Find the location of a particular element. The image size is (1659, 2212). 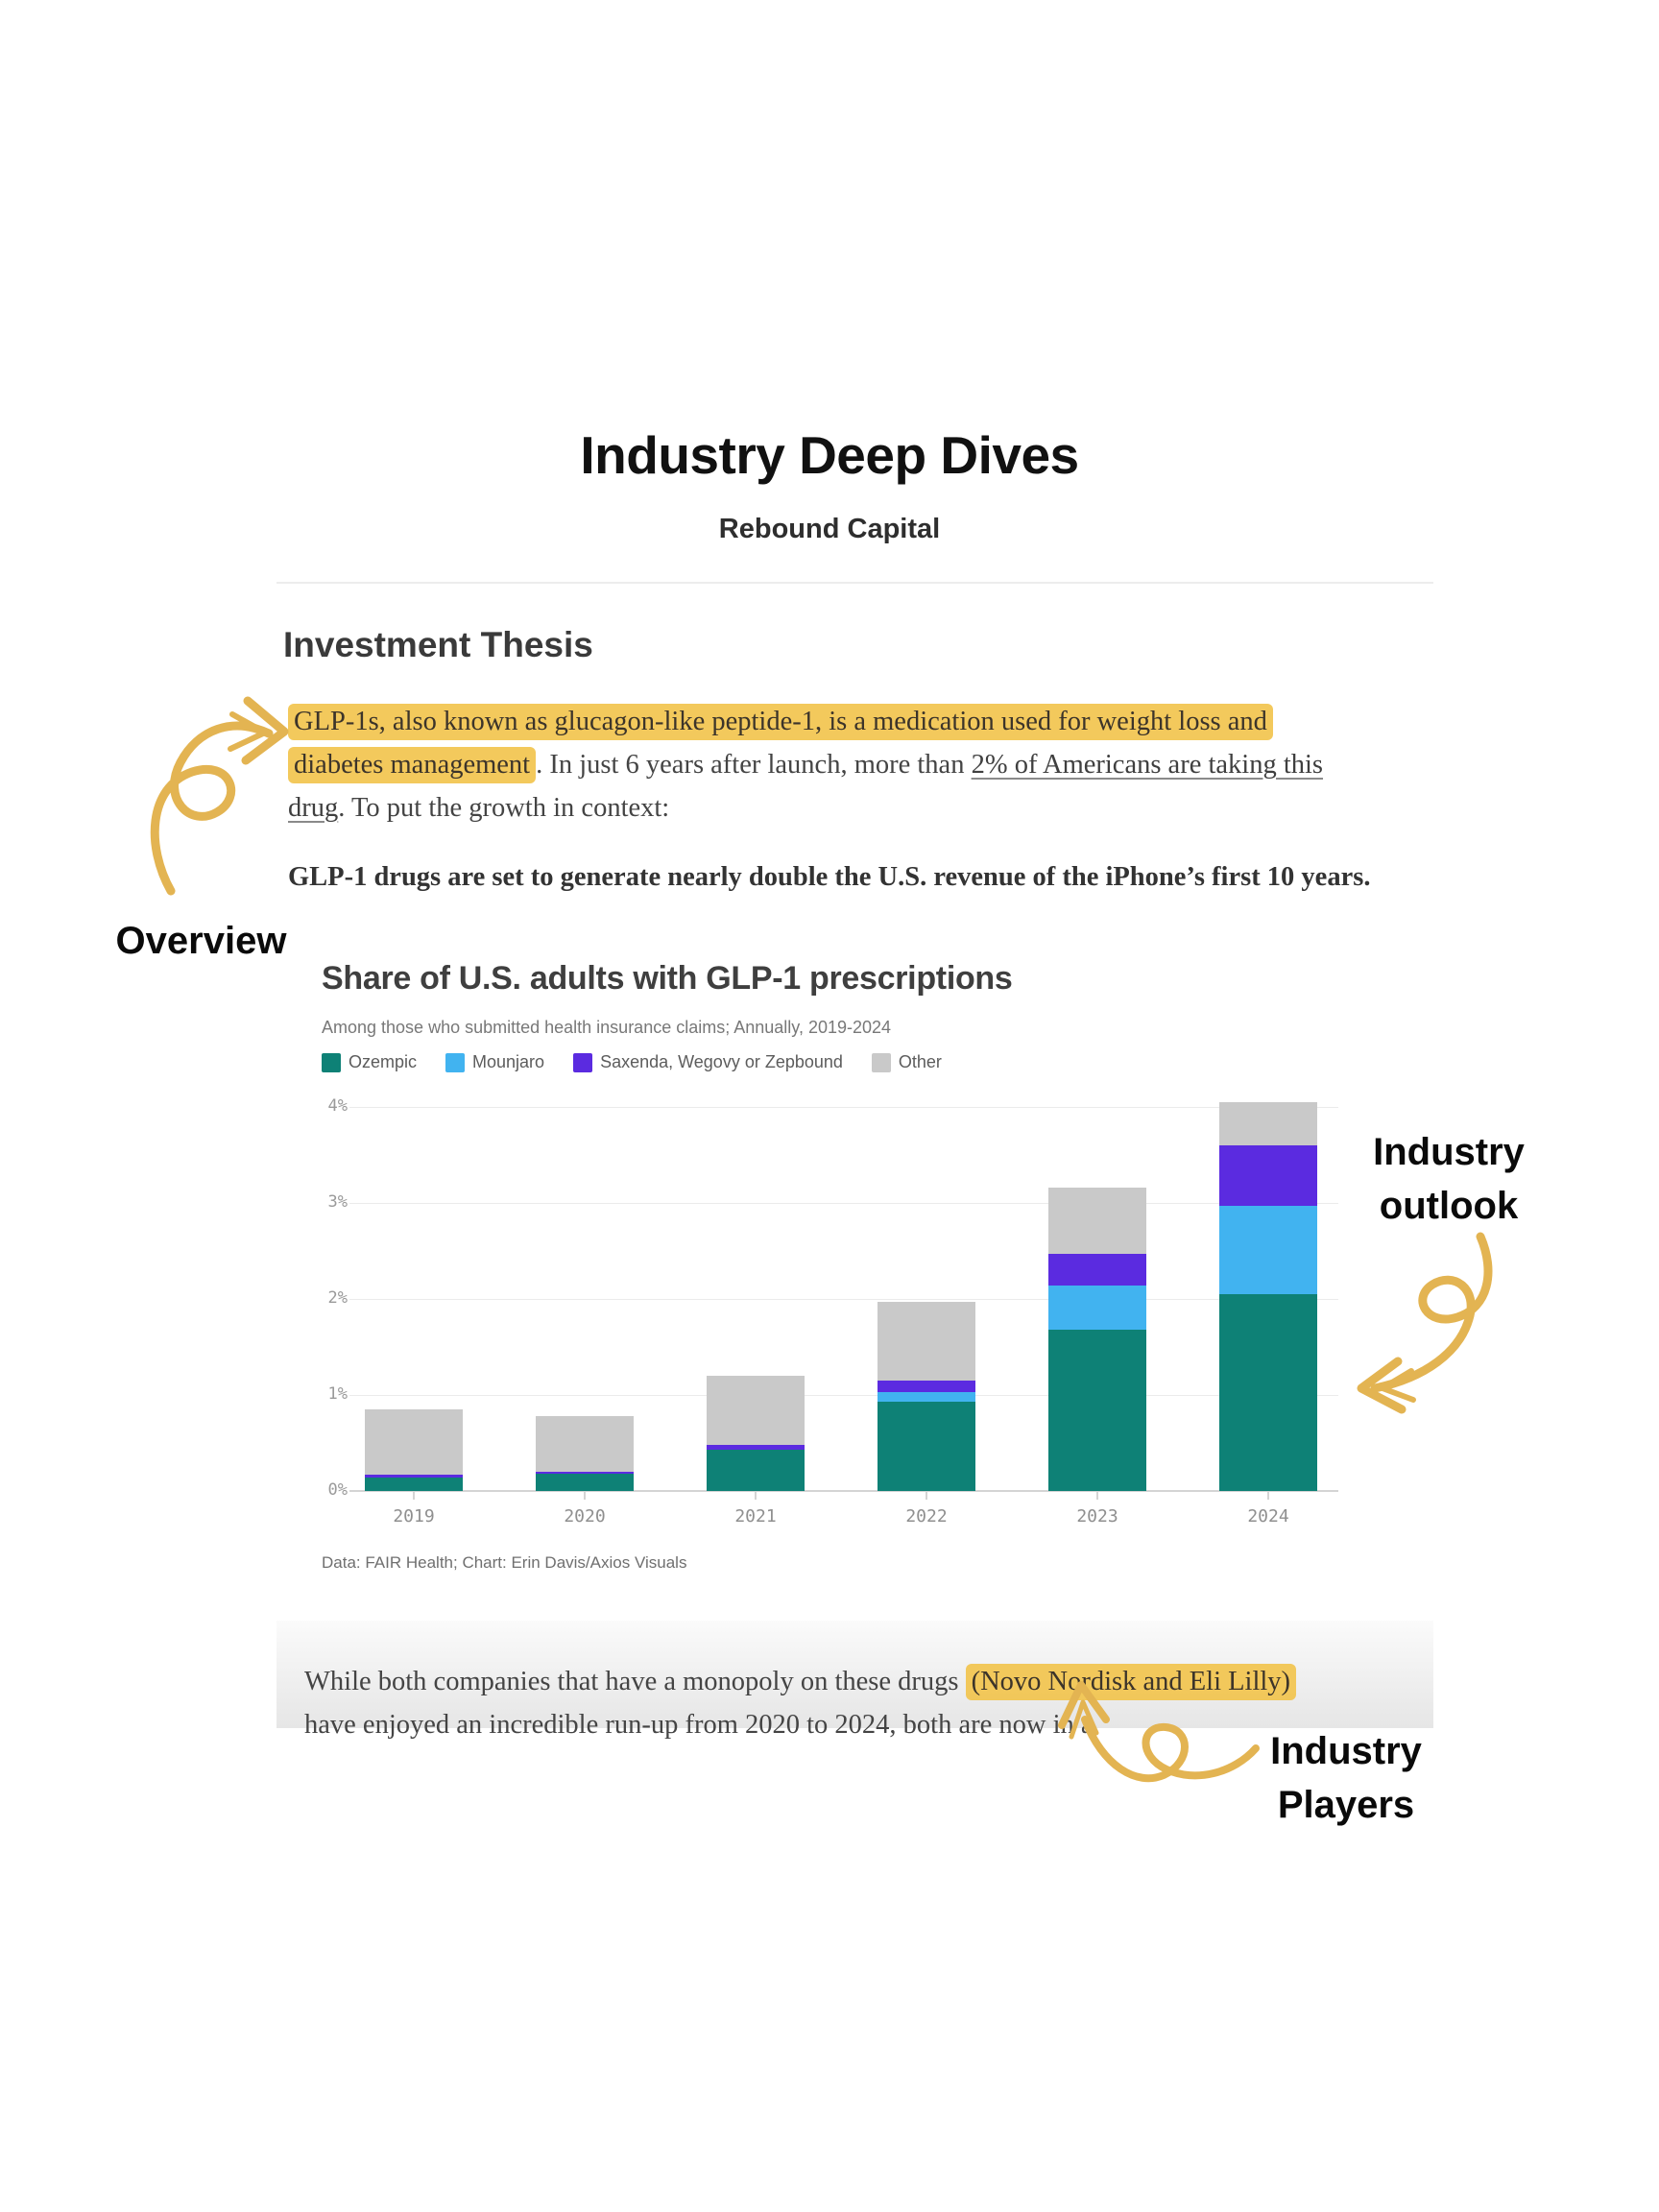

overview-label: Overview is located at coordinates (201, 941).